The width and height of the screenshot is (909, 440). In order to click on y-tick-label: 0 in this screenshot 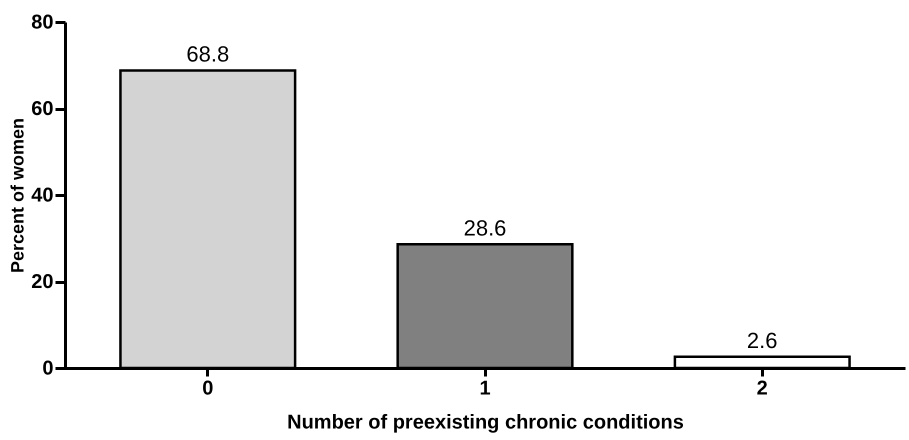, I will do `click(48, 369)`.